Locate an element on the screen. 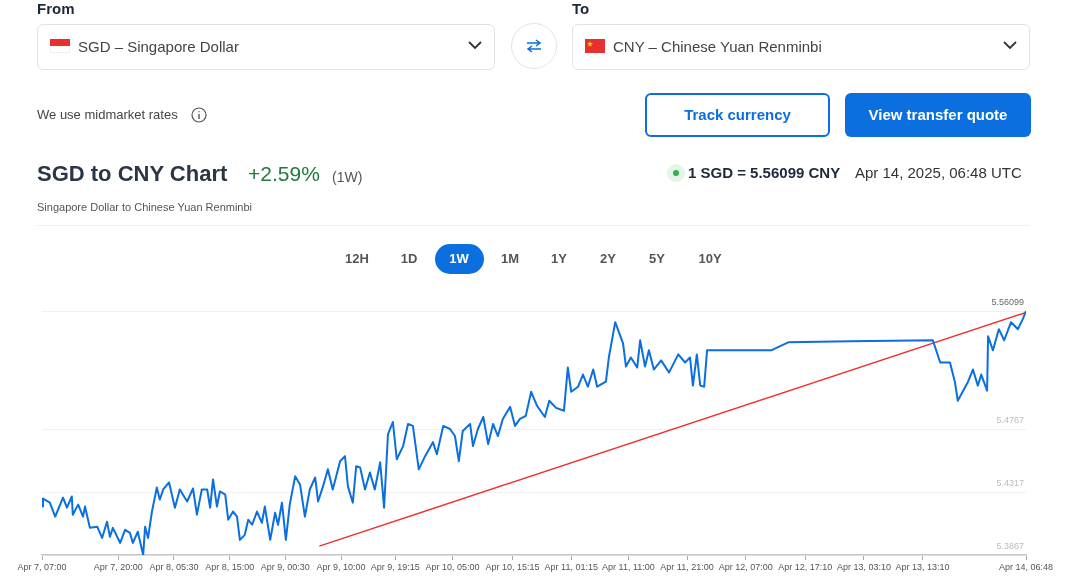  x-tick-label: Apr 11, 11:00 is located at coordinates (628, 566).